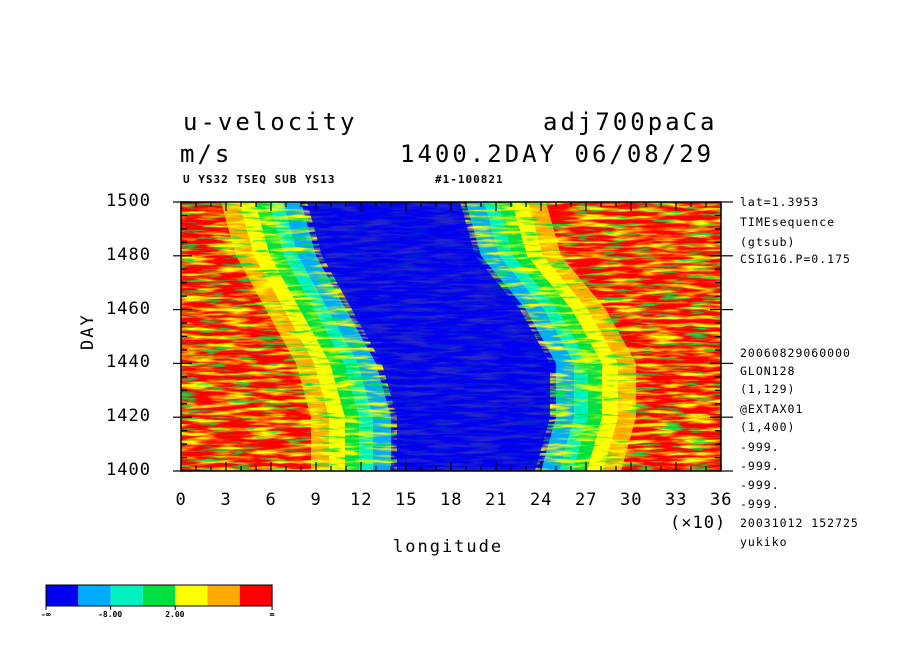 The height and width of the screenshot is (654, 904). I want to click on metadata-line: GLON128, so click(768, 371).